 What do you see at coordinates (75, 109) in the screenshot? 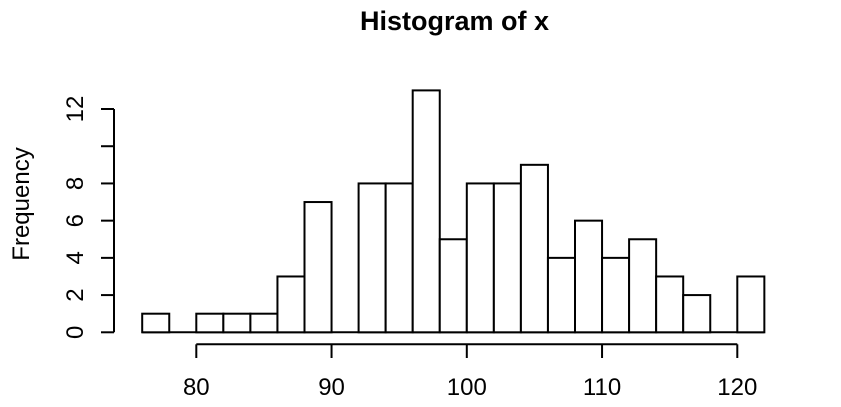
I see `y-tick-label: 12` at bounding box center [75, 109].